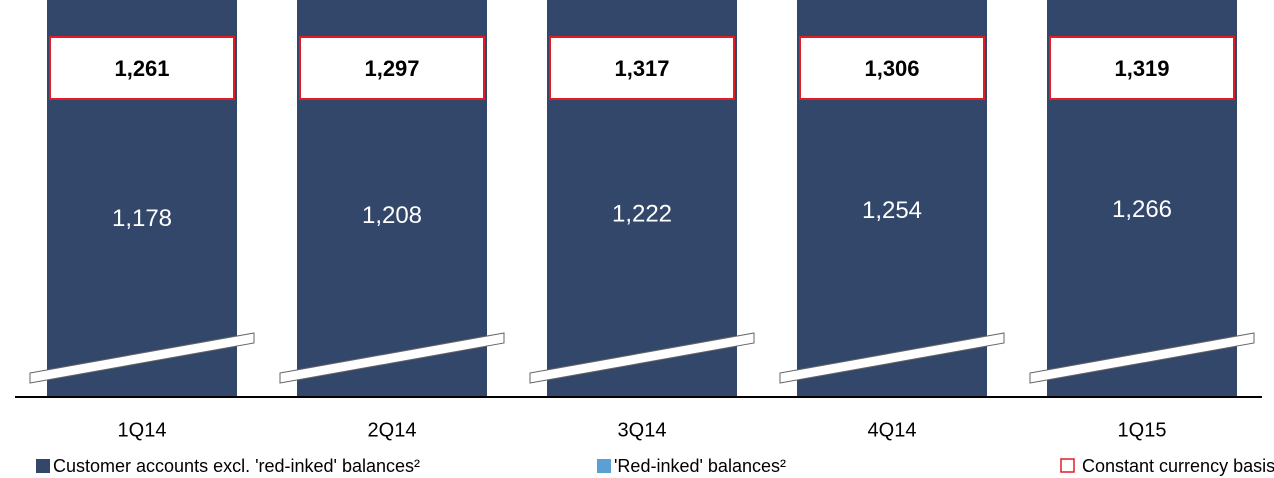 This screenshot has height=478, width=1274. What do you see at coordinates (1142, 430) in the screenshot?
I see `x-tick-label: 1Q15` at bounding box center [1142, 430].